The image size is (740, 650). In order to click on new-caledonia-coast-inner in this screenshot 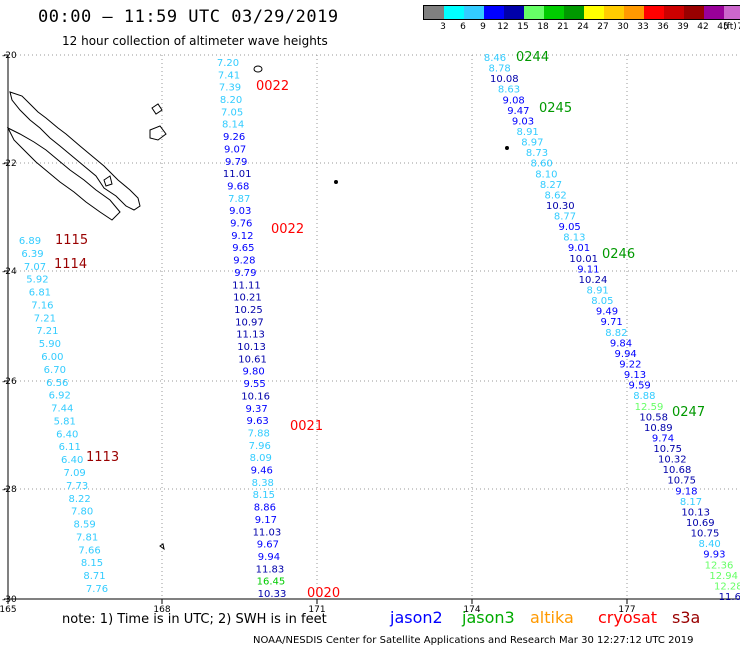, I will do `click(63, 173)`.